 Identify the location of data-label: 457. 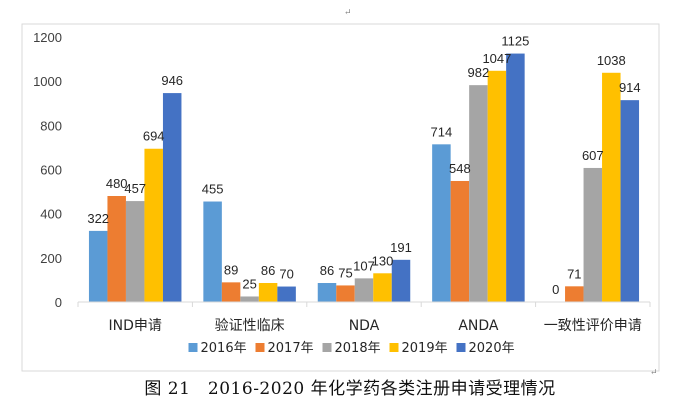
(135, 188).